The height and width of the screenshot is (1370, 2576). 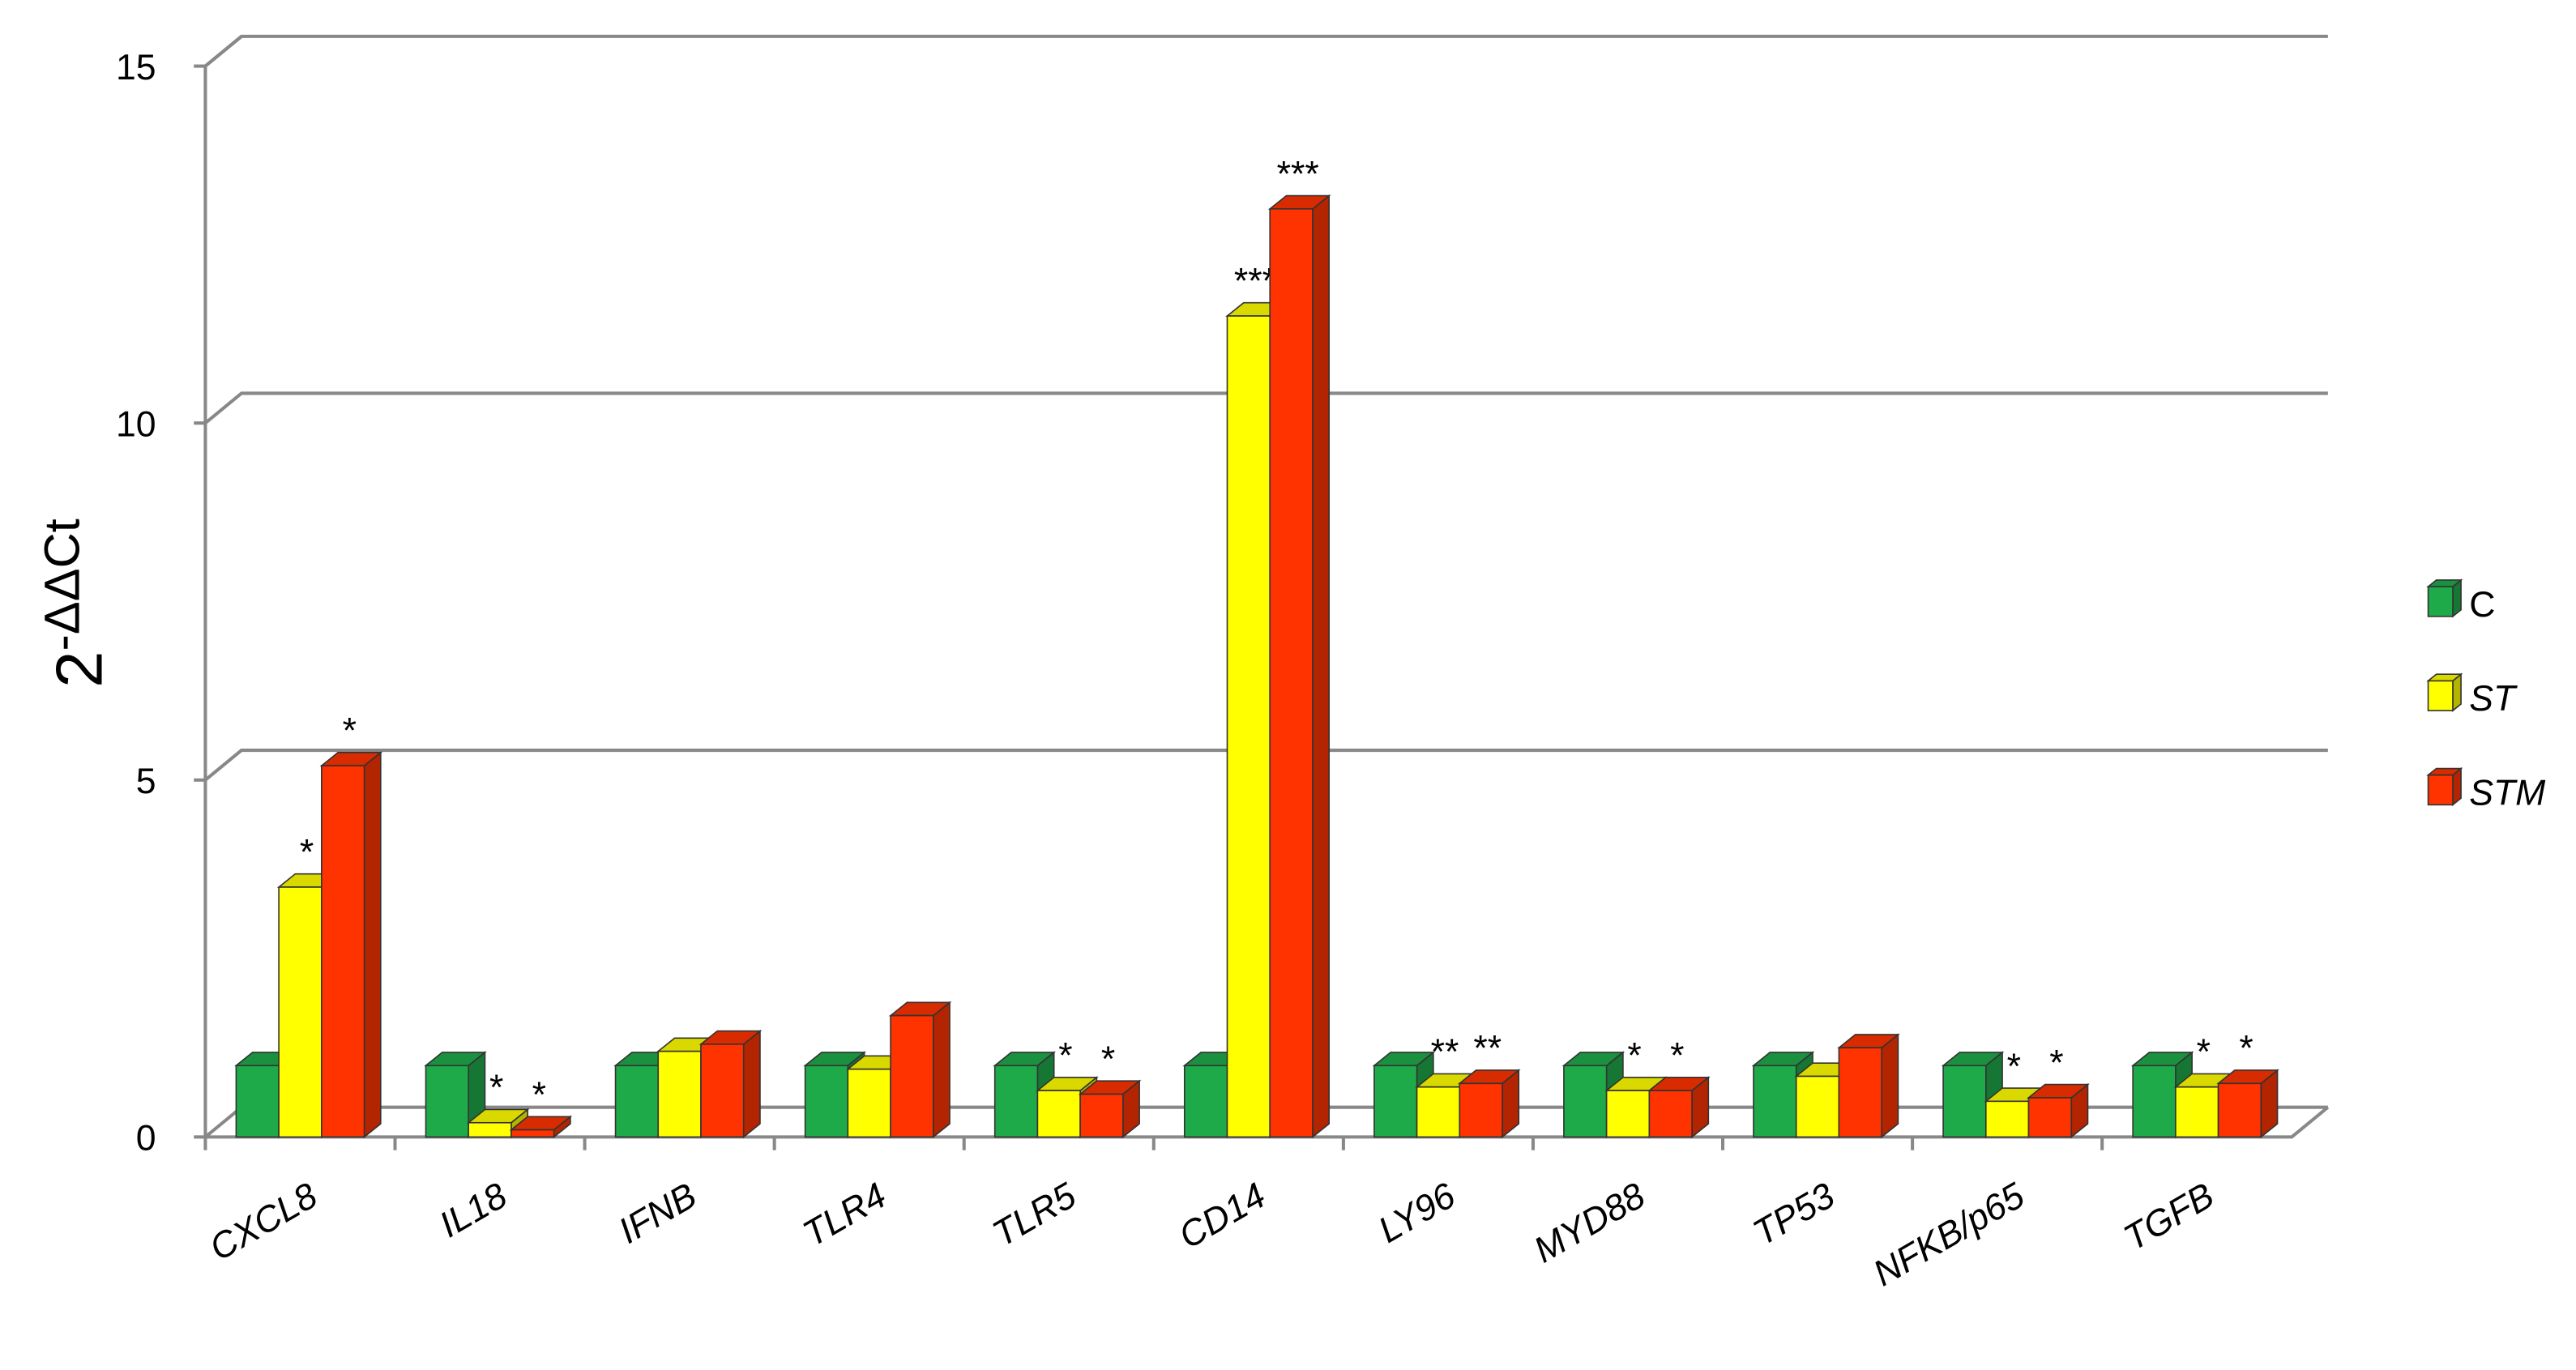 What do you see at coordinates (1417, 1213) in the screenshot?
I see `x-tick-label: LY96` at bounding box center [1417, 1213].